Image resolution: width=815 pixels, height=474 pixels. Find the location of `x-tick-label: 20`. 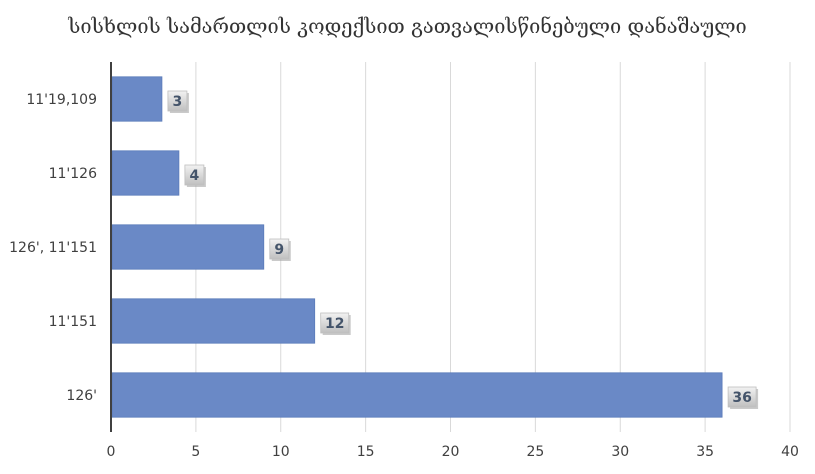

x-tick-label: 20 is located at coordinates (451, 452).